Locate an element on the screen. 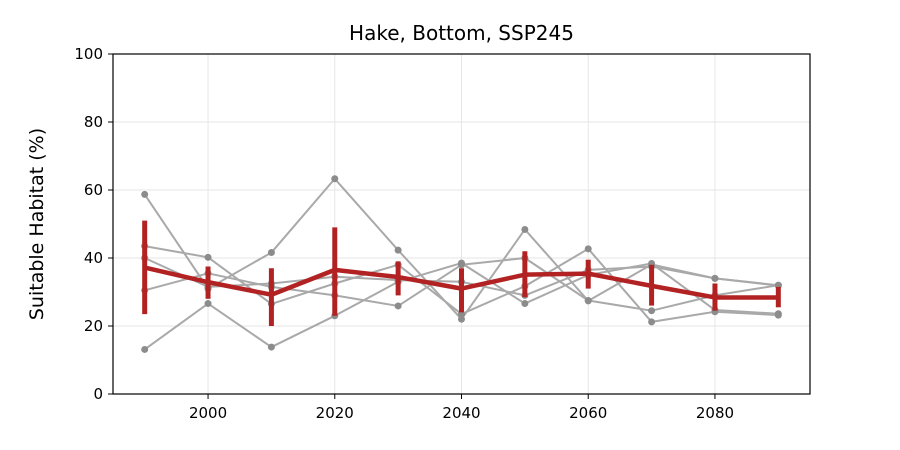  mean-series is located at coordinates (461, 282).